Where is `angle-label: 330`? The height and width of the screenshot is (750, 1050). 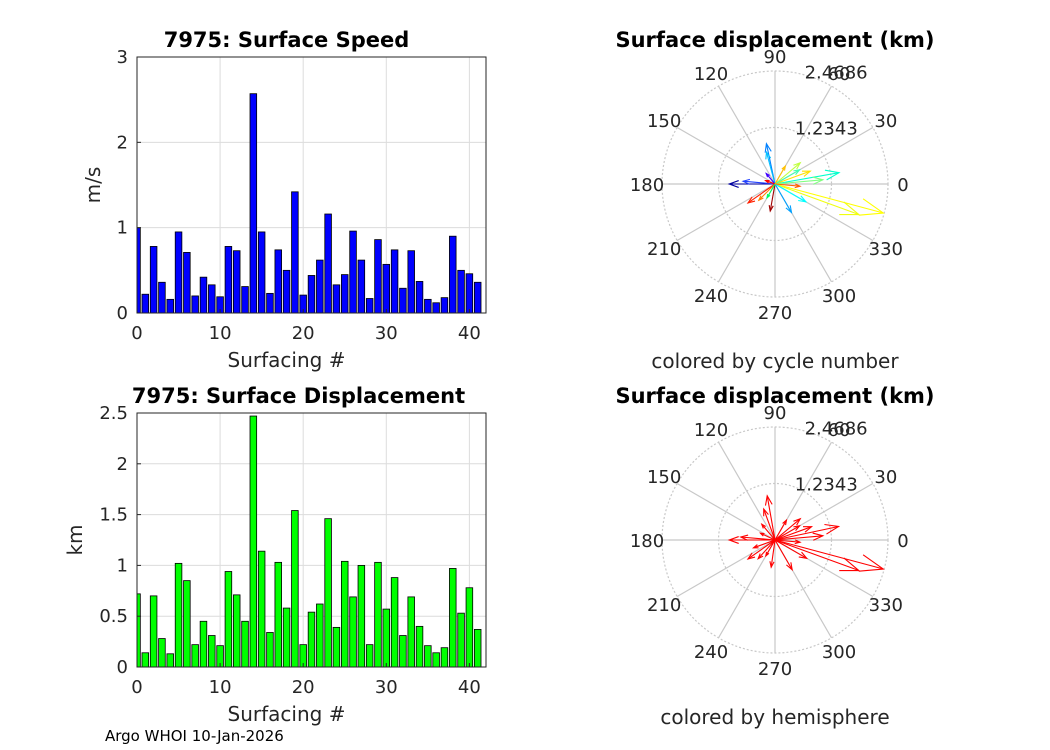
angle-label: 330 is located at coordinates (886, 249).